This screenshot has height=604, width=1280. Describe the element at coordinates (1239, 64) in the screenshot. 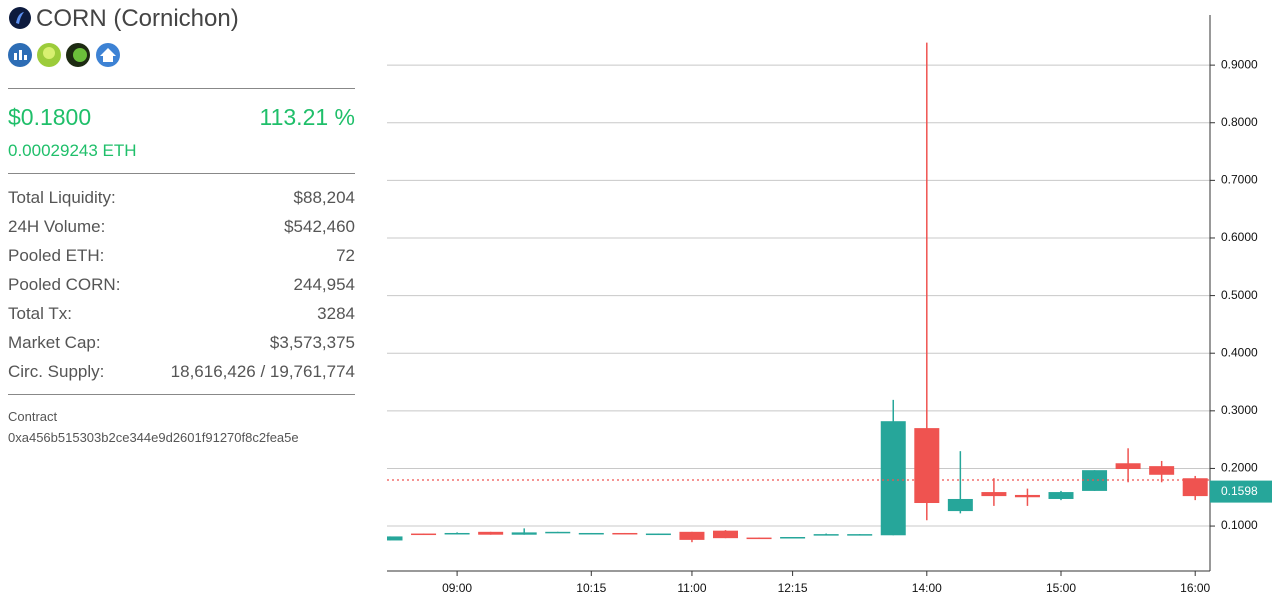

I see `y-tick-label: 0.9000` at that location.